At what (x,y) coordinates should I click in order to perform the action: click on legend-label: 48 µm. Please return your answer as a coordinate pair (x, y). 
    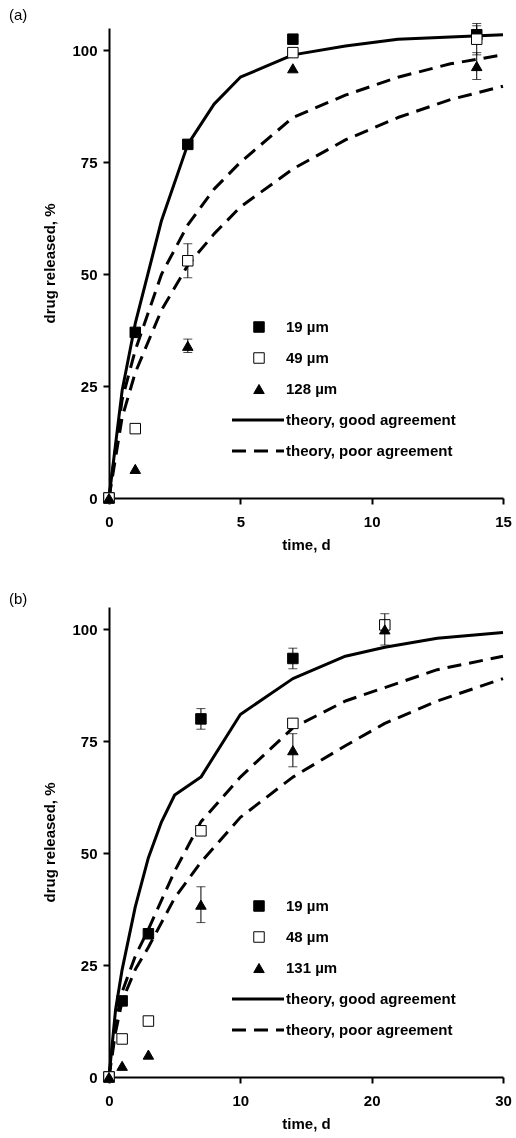
    Looking at the image, I should click on (307, 936).